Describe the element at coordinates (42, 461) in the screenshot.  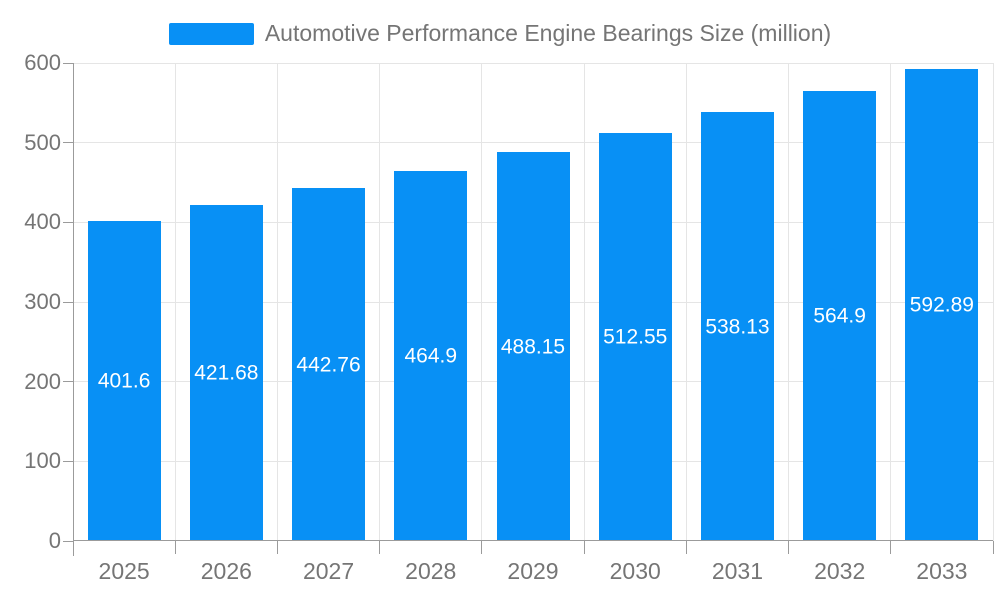
I see `y-axis-tick-label: 100` at that location.